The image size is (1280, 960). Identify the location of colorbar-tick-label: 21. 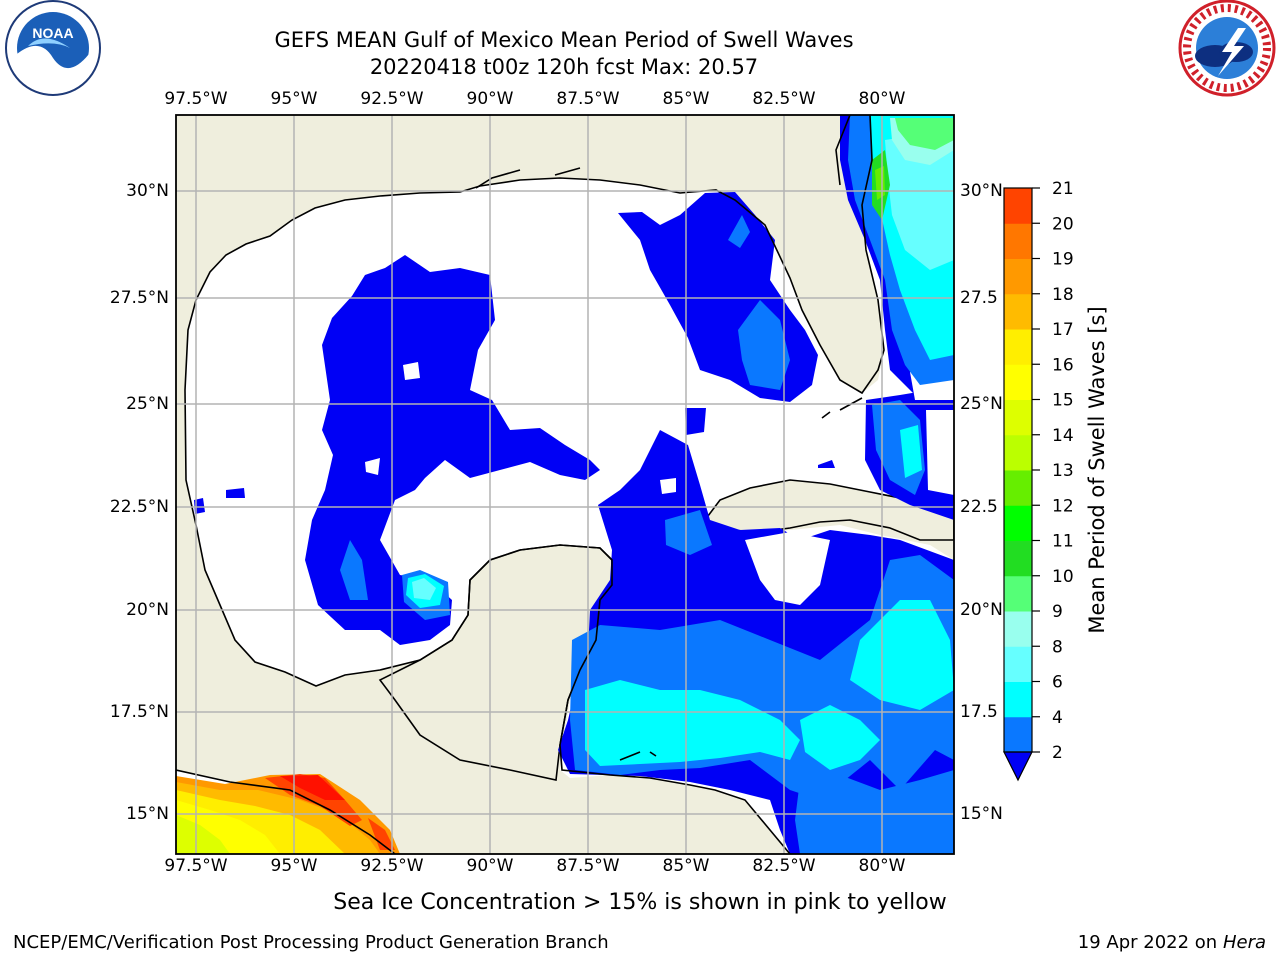
(1063, 189).